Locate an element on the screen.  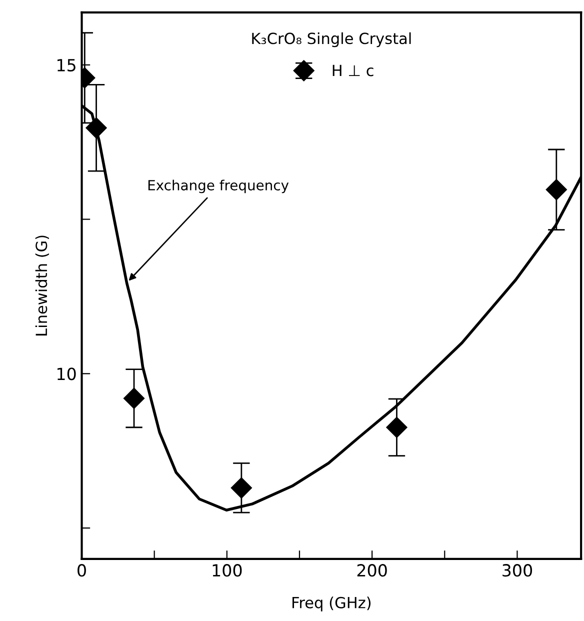
x-tick-label: 0 is located at coordinates (82, 570).